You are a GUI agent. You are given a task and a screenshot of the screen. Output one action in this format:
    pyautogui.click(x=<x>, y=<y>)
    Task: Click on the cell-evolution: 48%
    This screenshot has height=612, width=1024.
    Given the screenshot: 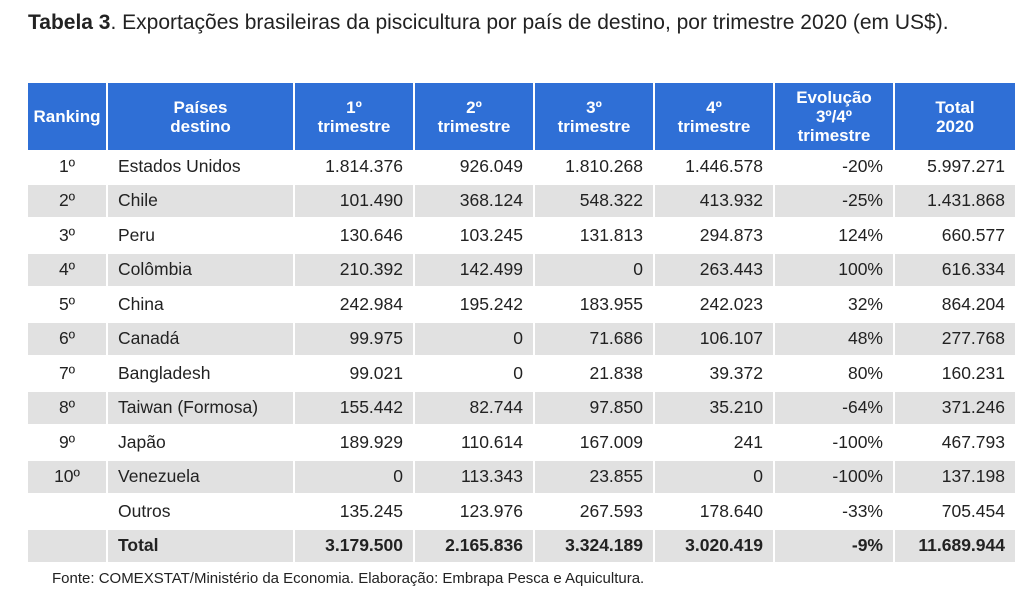 What is the action you would take?
    pyautogui.click(x=835, y=339)
    